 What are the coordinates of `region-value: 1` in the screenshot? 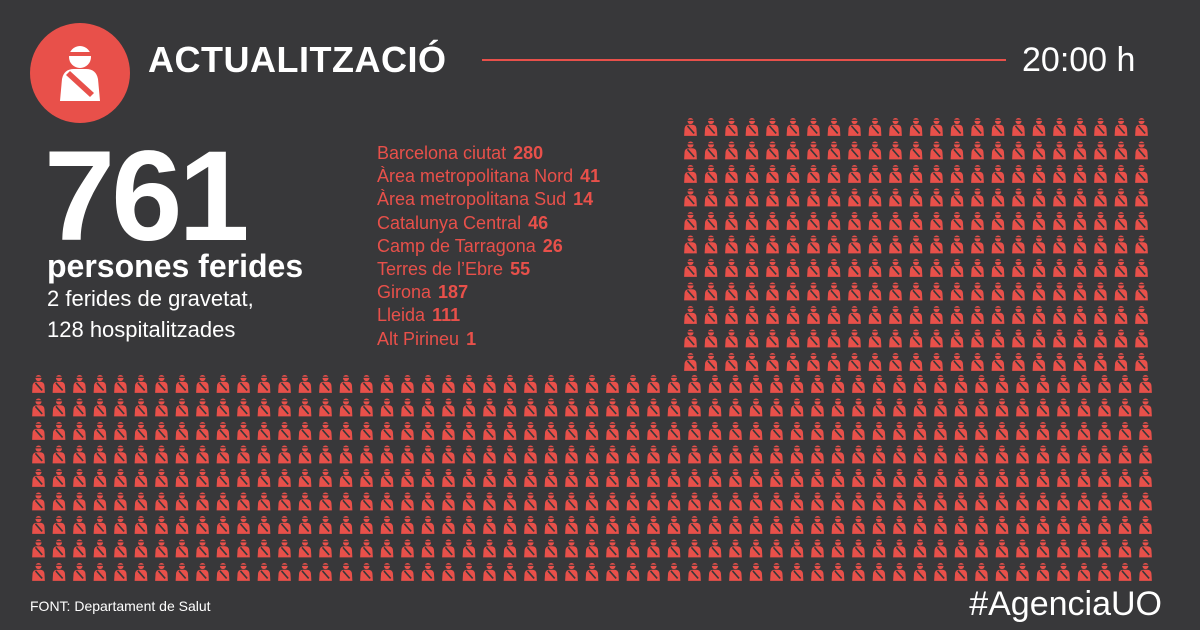 It's located at (471, 338).